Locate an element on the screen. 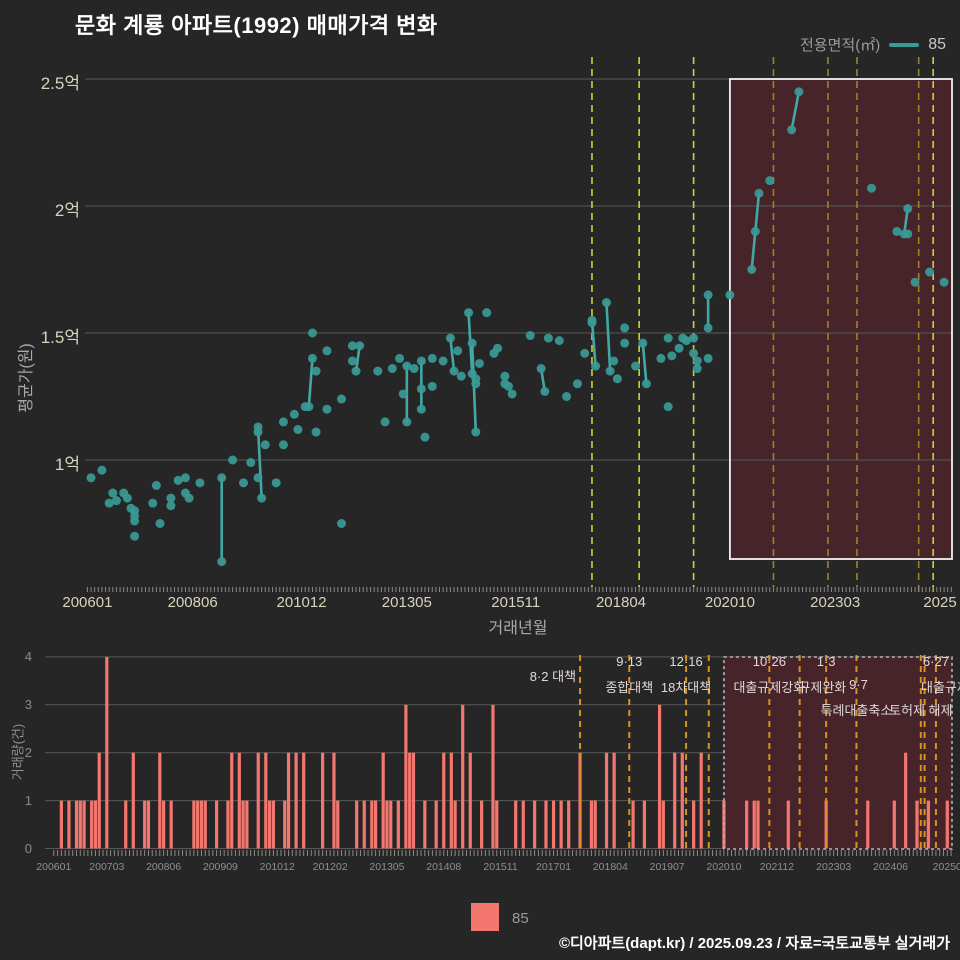  area-legend: 전용면적(㎡) 85 is located at coordinates (873, 44).